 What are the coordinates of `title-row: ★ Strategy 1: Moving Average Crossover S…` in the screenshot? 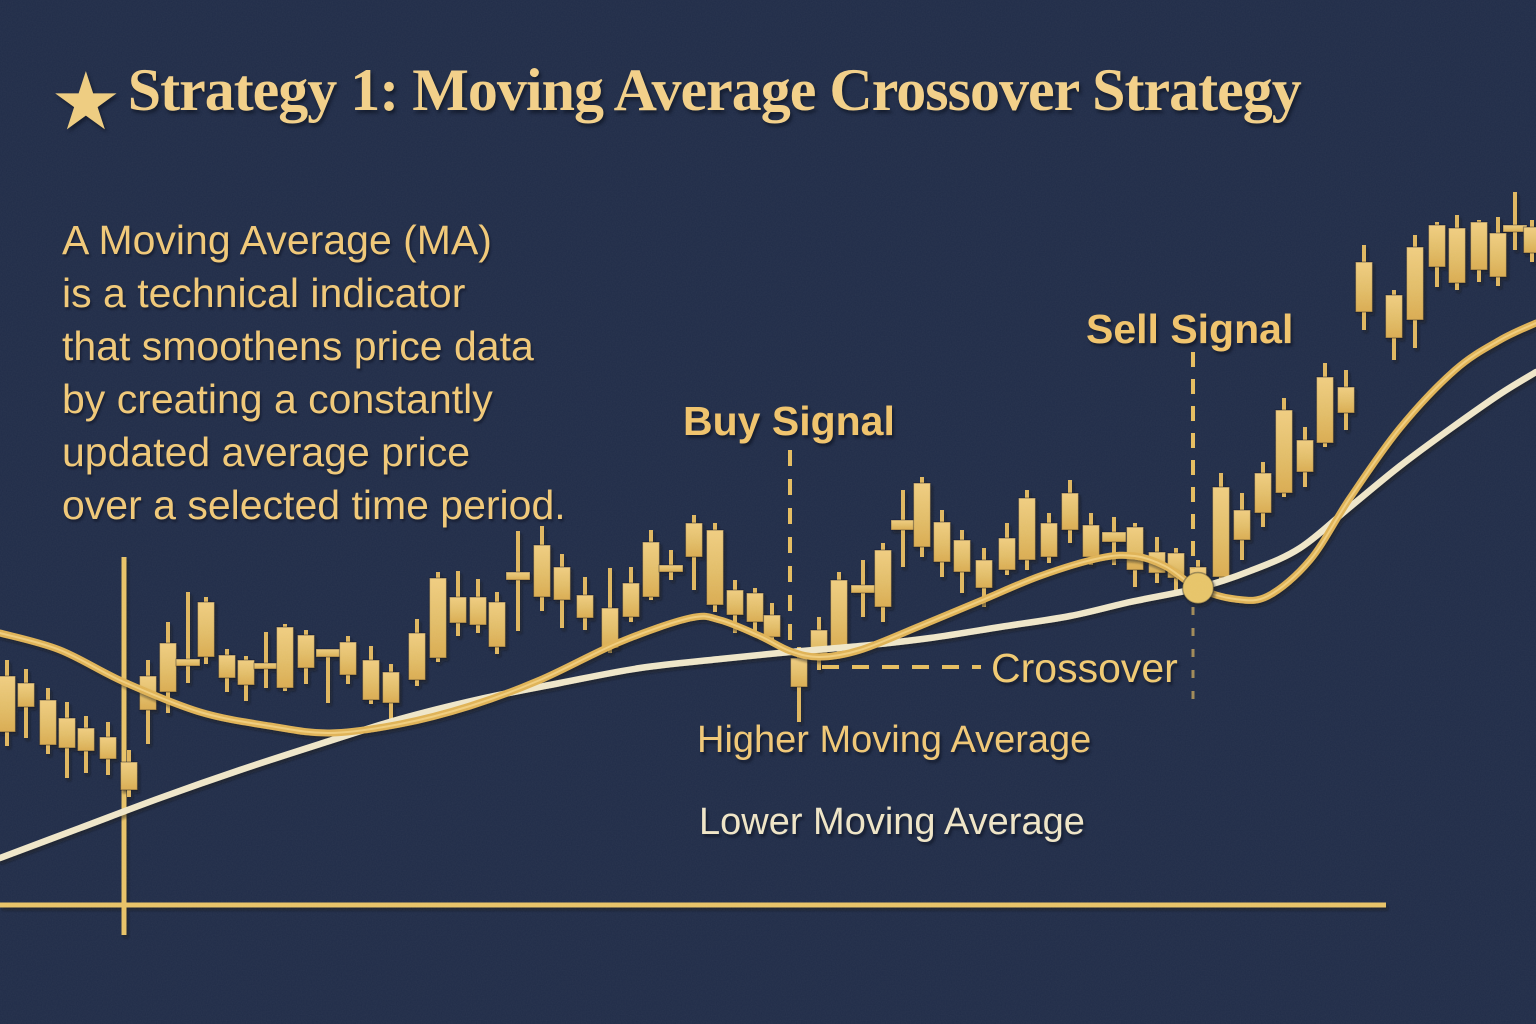 It's located at (676, 101).